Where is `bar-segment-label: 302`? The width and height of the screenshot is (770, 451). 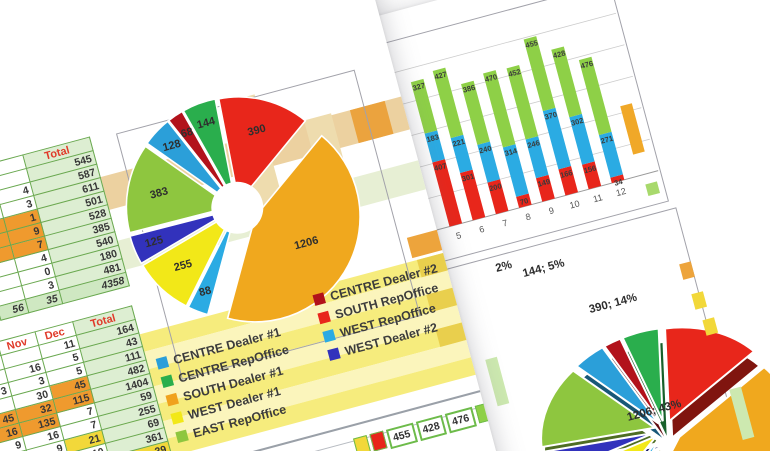
bar-segment-label: 302 is located at coordinates (577, 122).